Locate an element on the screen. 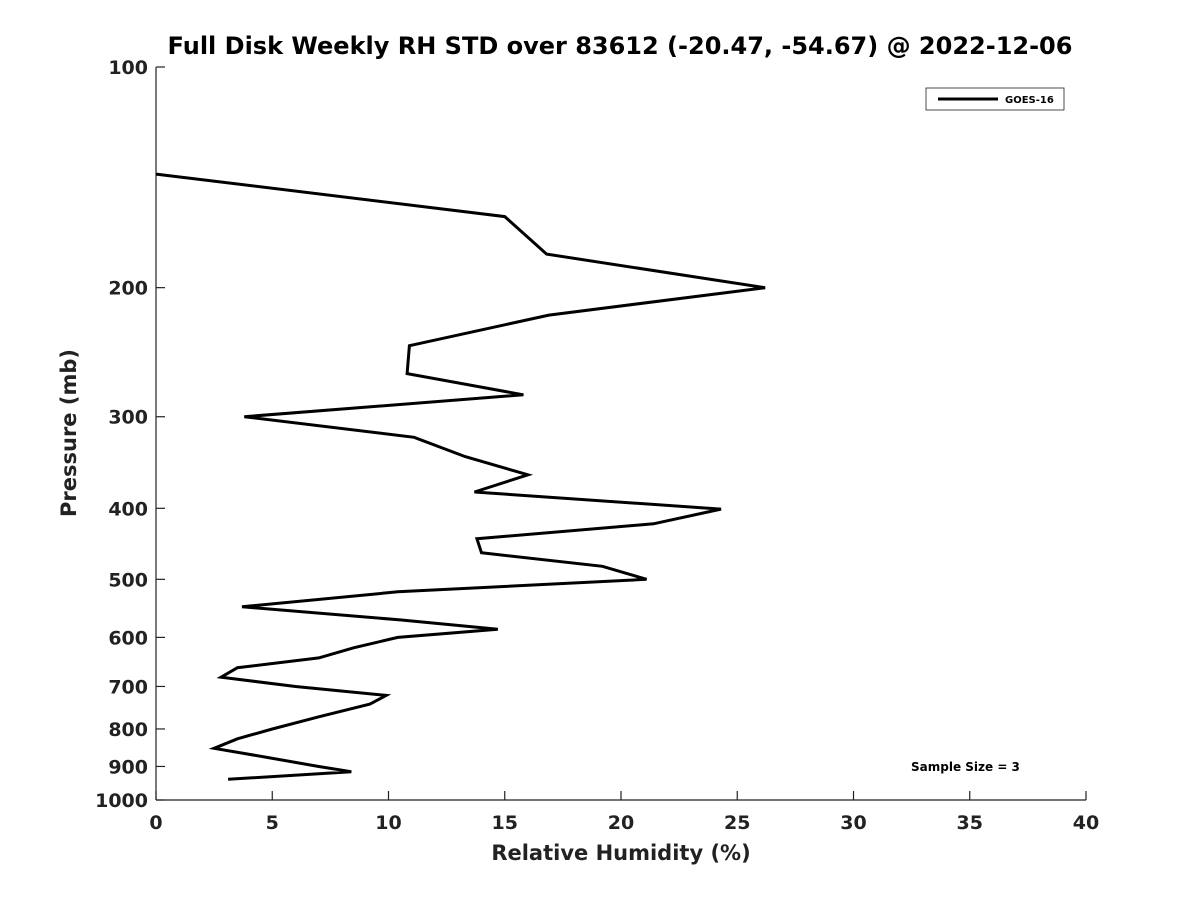 The height and width of the screenshot is (900, 1200). y-tick-label: 600 is located at coordinates (128, 638).